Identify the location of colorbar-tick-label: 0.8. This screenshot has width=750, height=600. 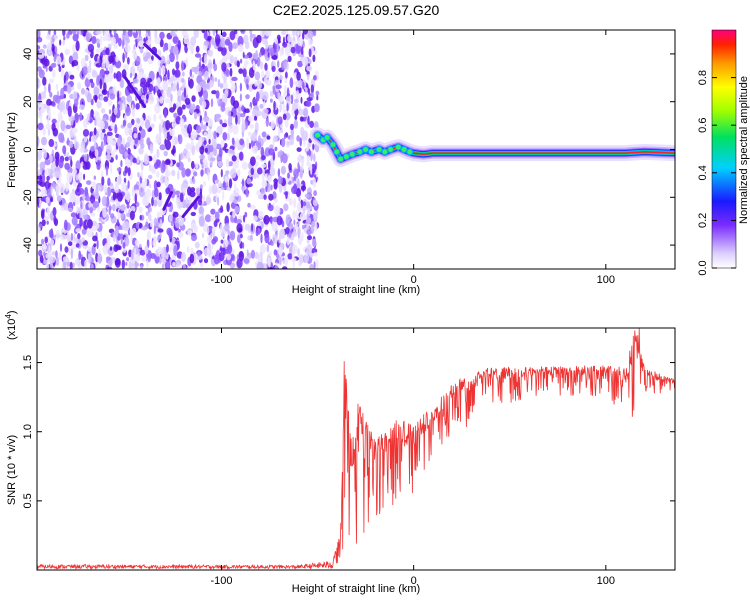
(703, 77).